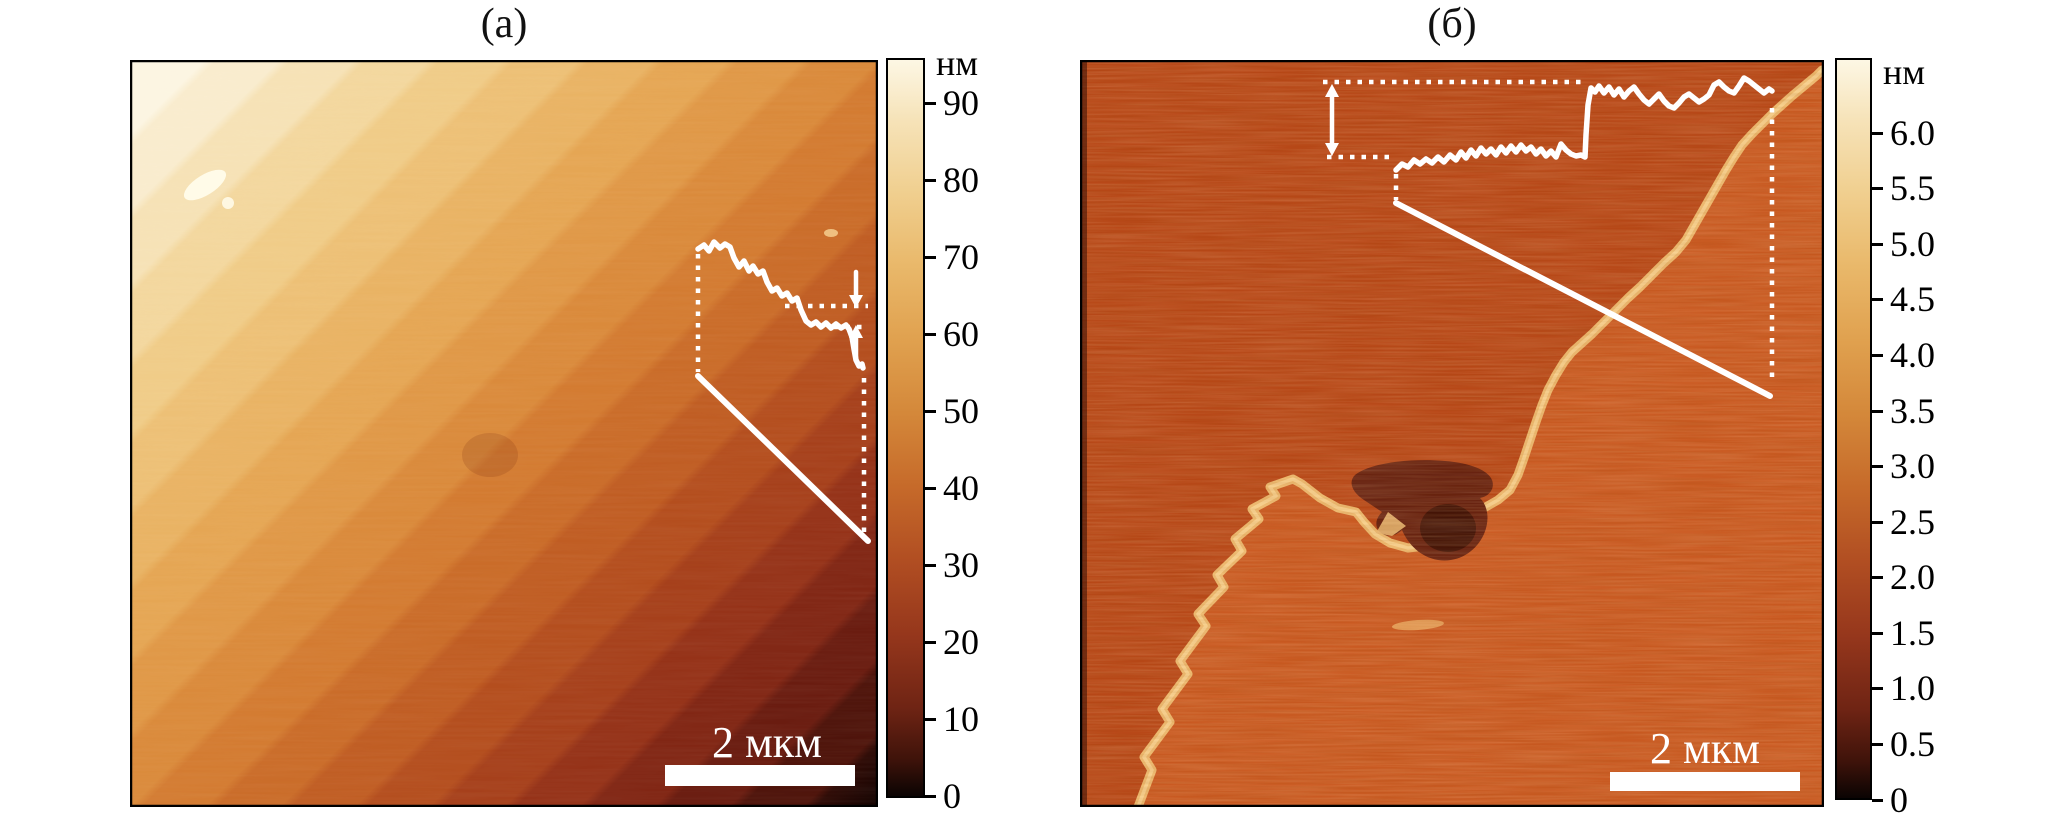 The width and height of the screenshot is (2067, 825). I want to click on colorbar-a-tick: 60, so click(952, 334).